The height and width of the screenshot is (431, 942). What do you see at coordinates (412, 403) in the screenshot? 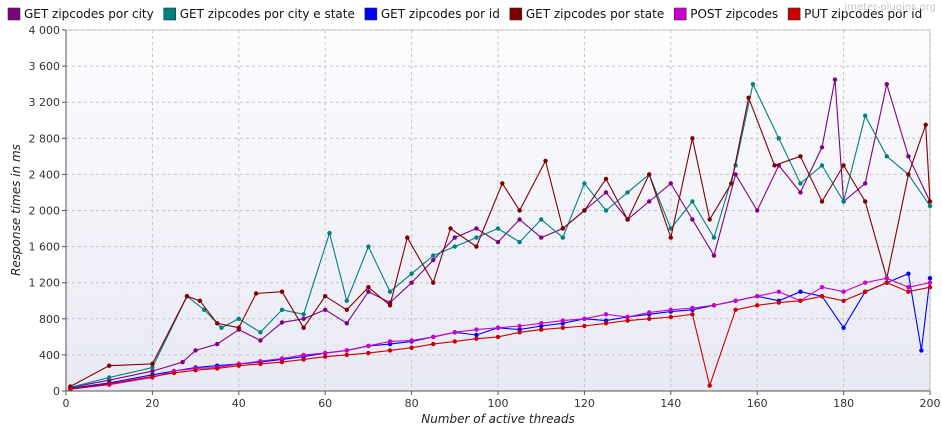
I see `x-tick-label: 80` at bounding box center [412, 403].